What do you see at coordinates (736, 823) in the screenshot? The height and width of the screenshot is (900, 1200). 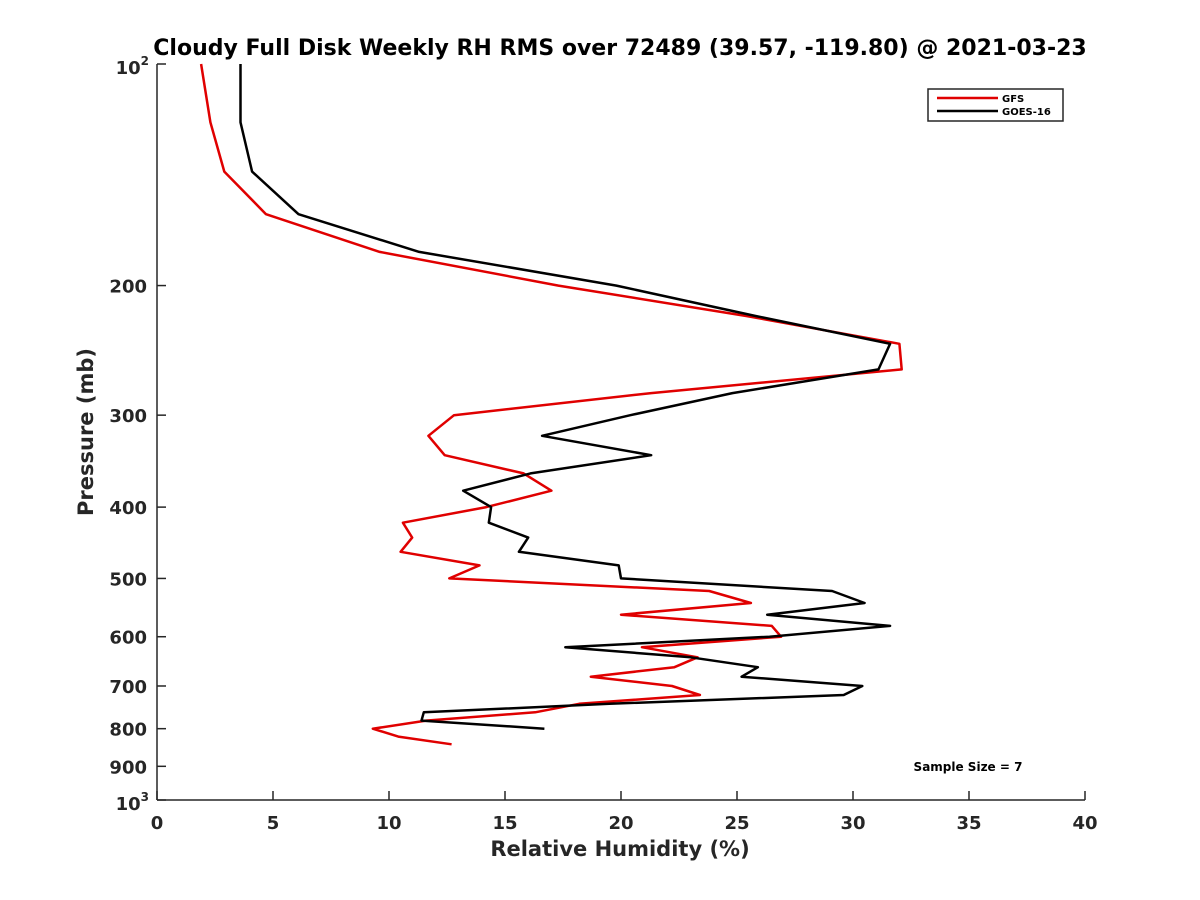 I see `x-tick-label: 25` at bounding box center [736, 823].